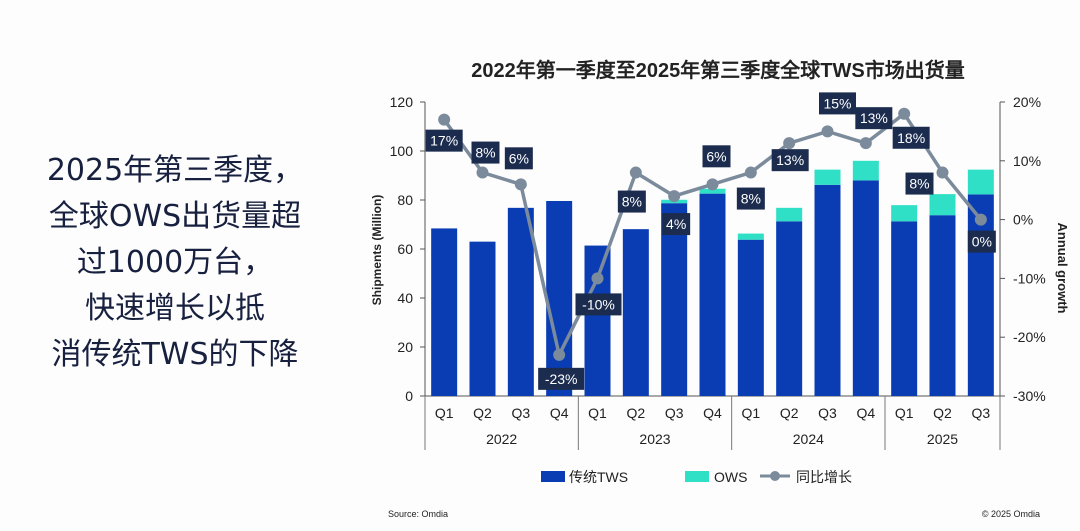 Image resolution: width=1080 pixels, height=531 pixels. I want to click on y-tick-label: 100, so click(402, 151).